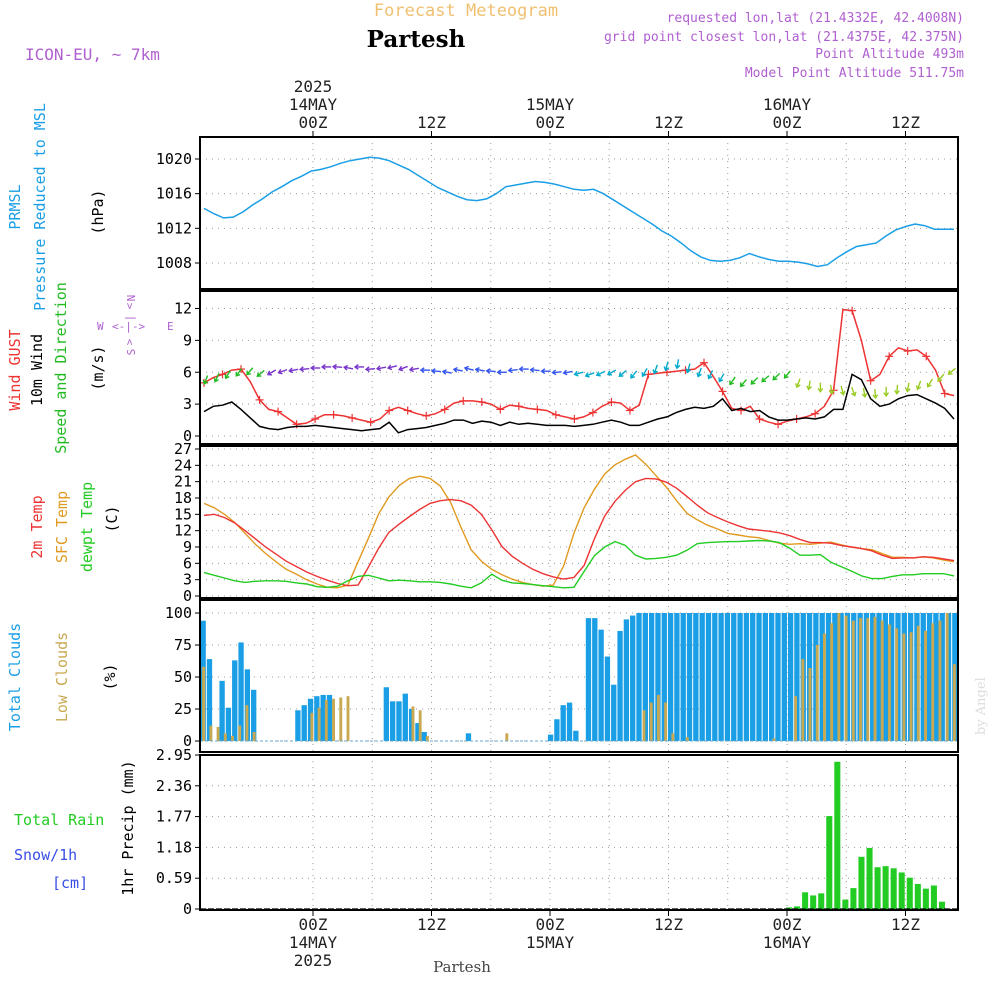 The width and height of the screenshot is (1000, 1000). What do you see at coordinates (183, 677) in the screenshot?
I see `clouds-ytick-label: 50` at bounding box center [183, 677].